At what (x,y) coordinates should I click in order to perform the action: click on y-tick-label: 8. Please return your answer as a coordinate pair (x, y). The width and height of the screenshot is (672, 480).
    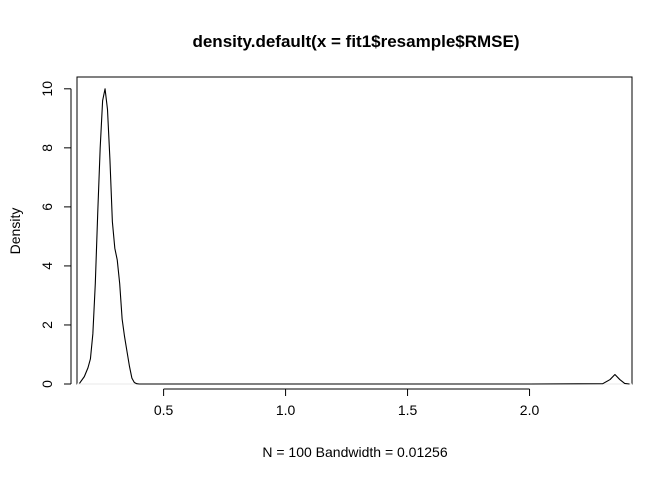
    Looking at the image, I should click on (47, 148).